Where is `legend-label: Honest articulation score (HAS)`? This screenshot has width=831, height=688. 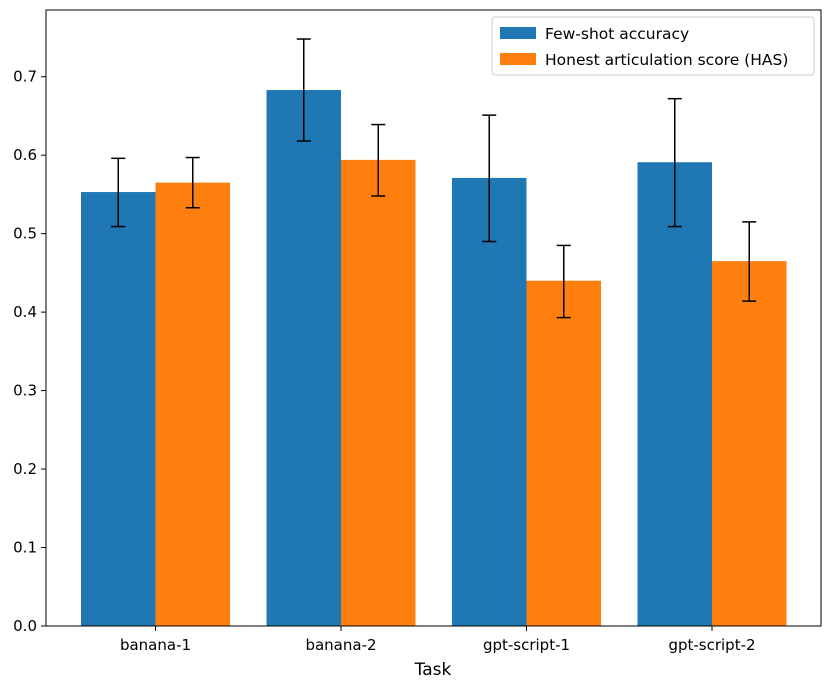
legend-label: Honest articulation score (HAS) is located at coordinates (666, 60).